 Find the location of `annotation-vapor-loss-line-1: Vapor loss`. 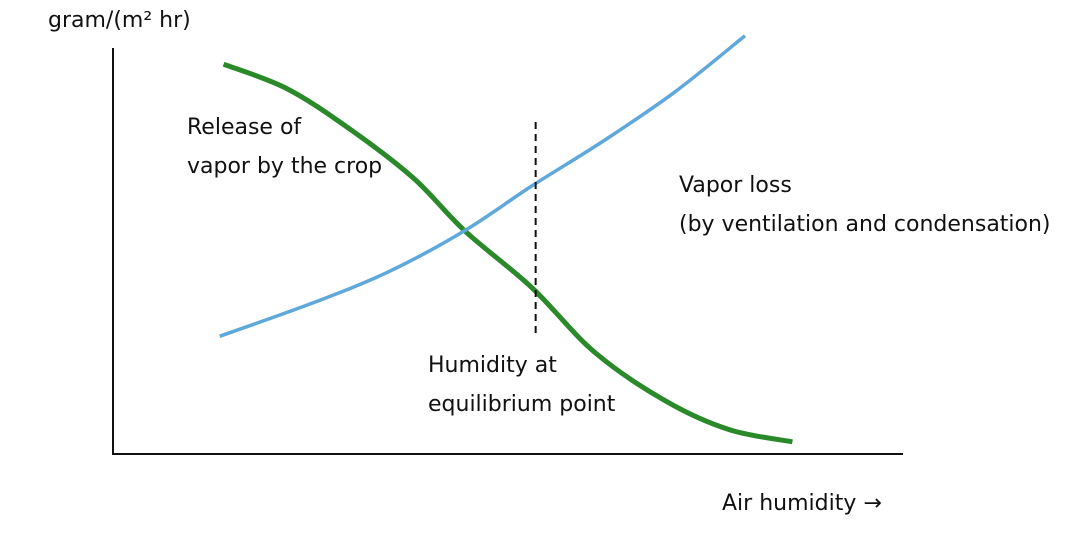

annotation-vapor-loss-line-1: Vapor loss is located at coordinates (735, 185).